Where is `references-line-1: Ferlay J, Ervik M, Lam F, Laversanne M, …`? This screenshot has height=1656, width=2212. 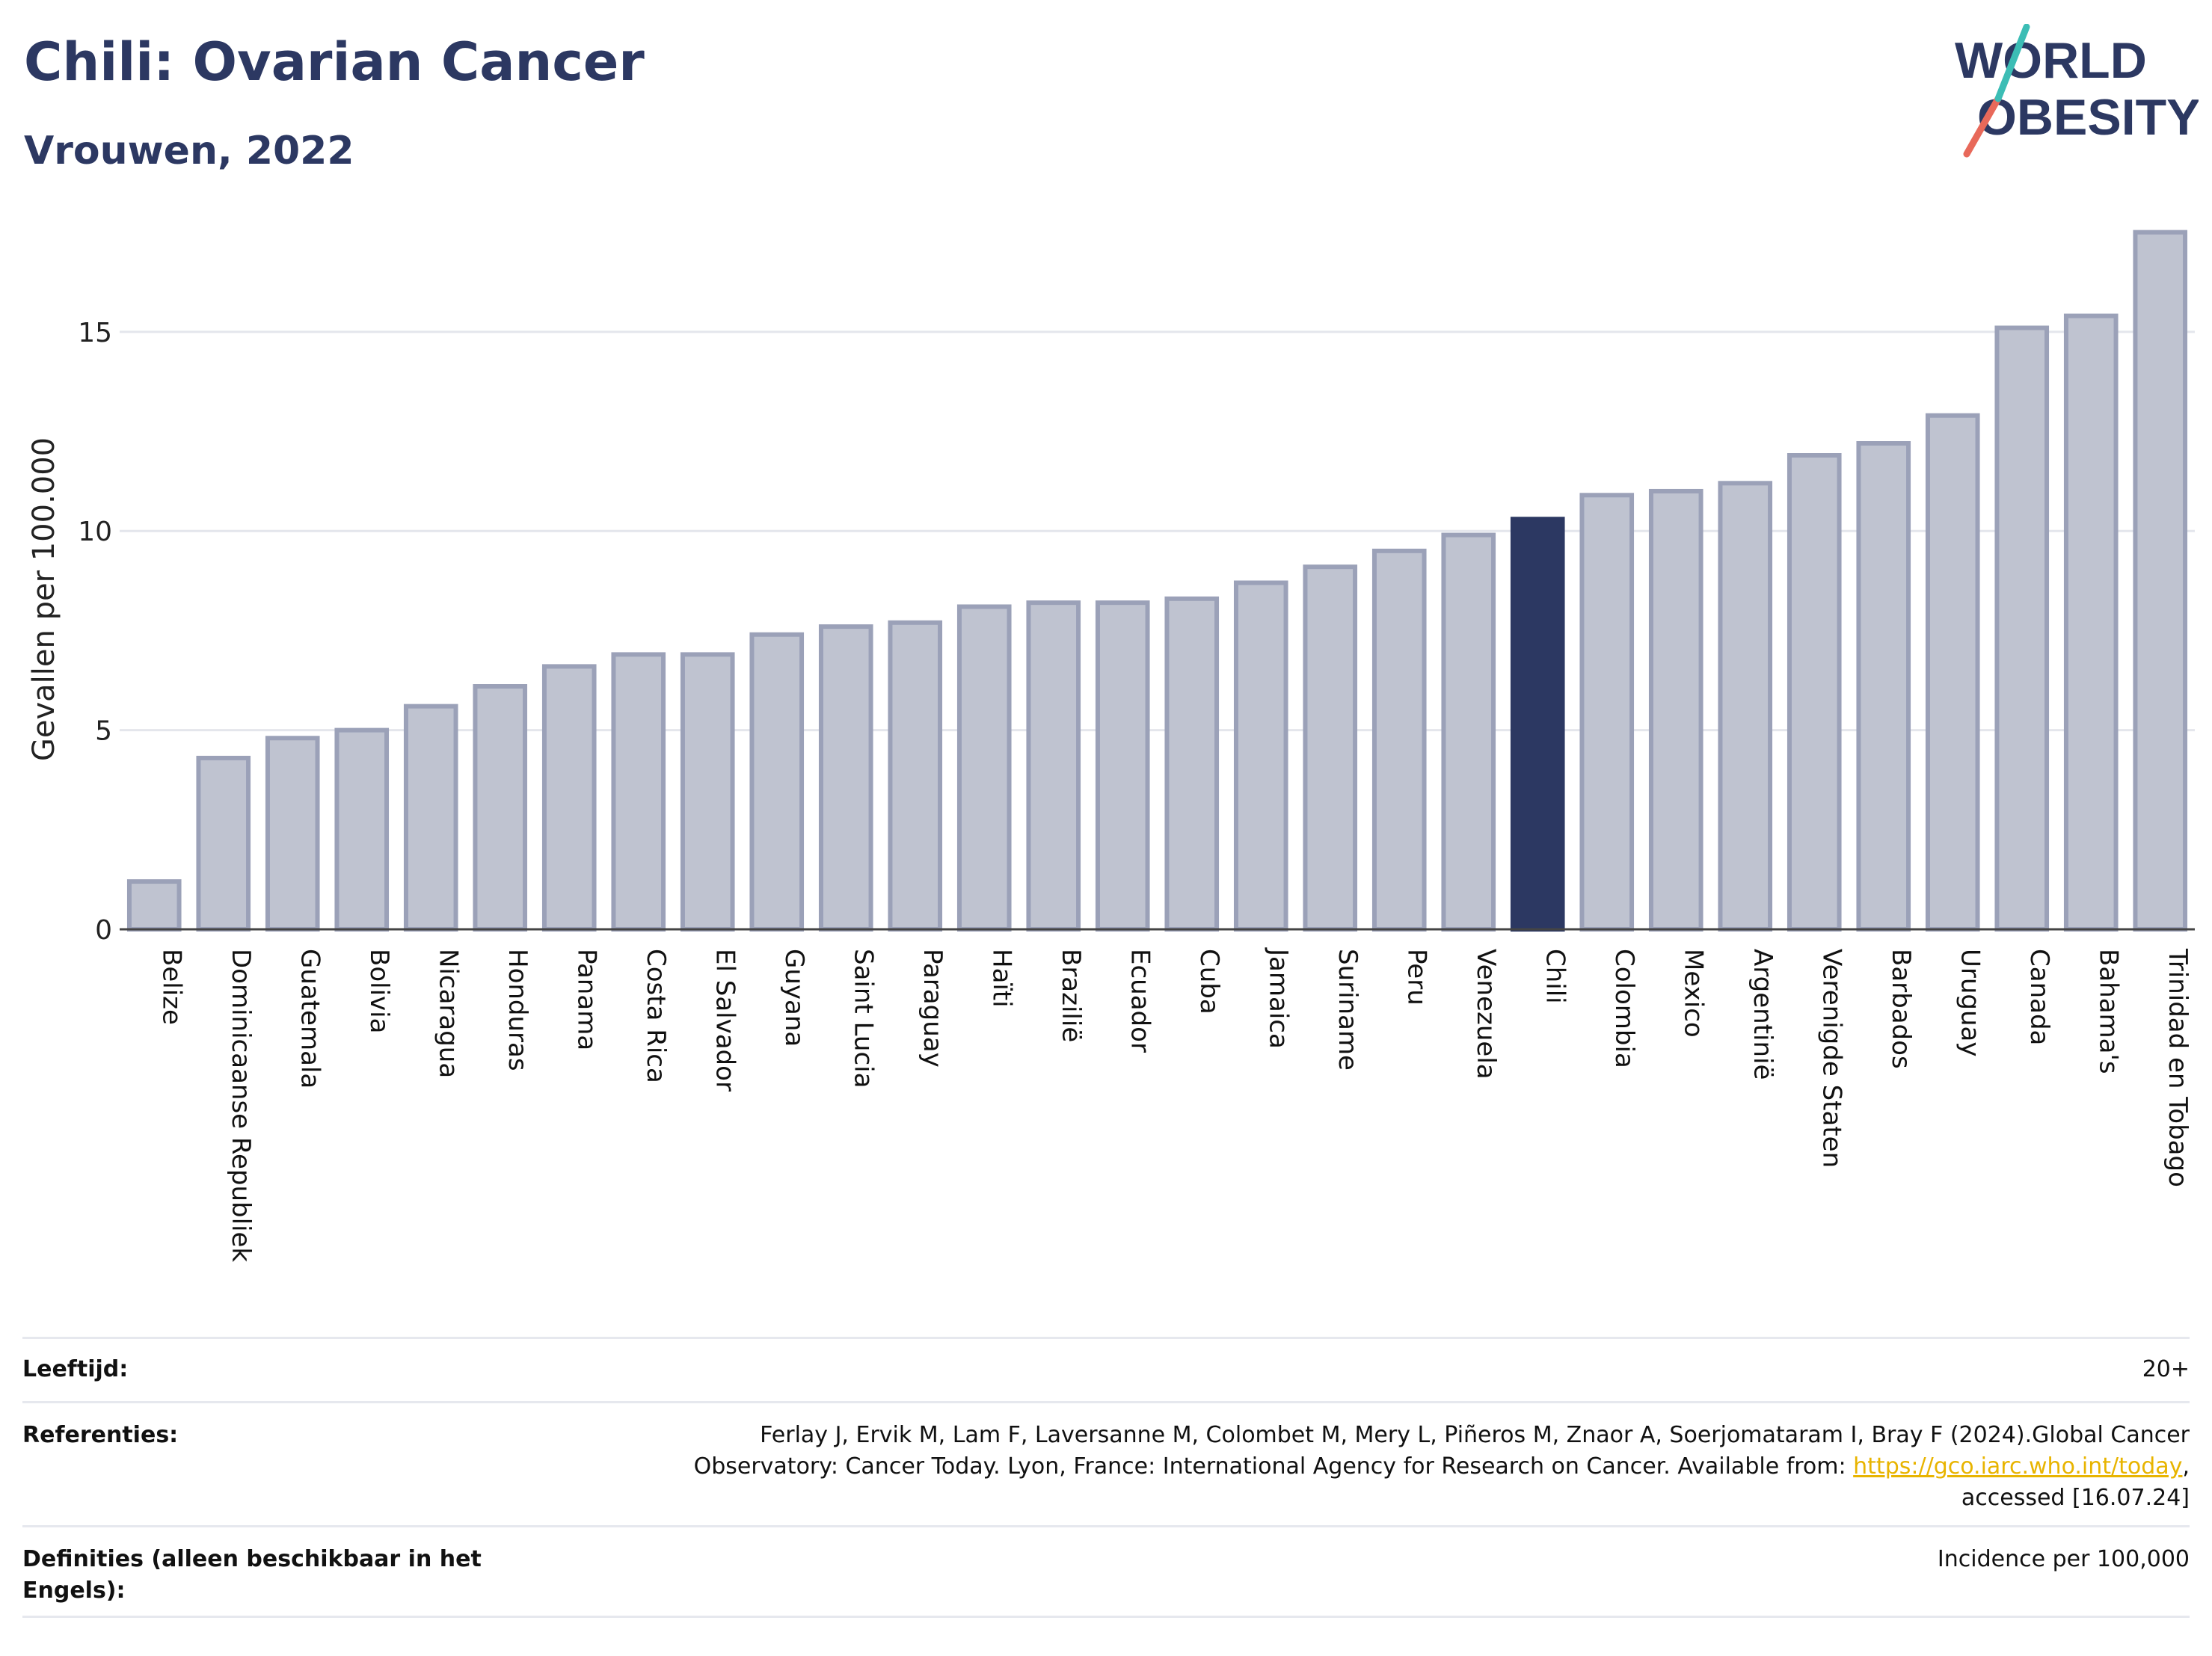
references-line-1: Ferlay J, Ervik M, Lam F, Laversanne M, … is located at coordinates (1475, 1435).